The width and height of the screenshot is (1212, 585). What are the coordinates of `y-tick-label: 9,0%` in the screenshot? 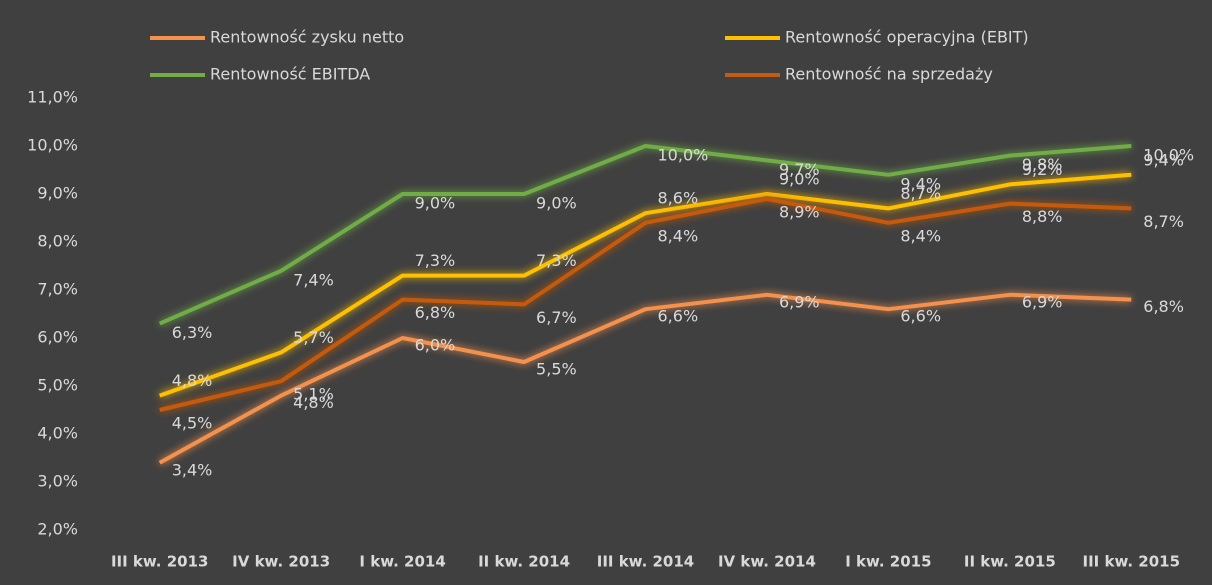 It's located at (57, 193).